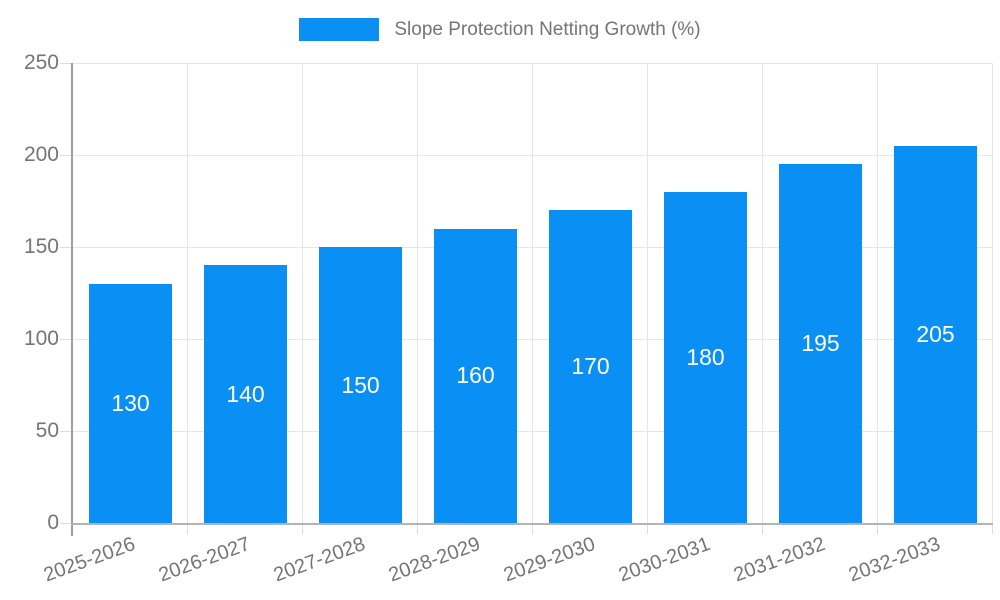  What do you see at coordinates (41, 338) in the screenshot?
I see `y-axis-label: 100` at bounding box center [41, 338].